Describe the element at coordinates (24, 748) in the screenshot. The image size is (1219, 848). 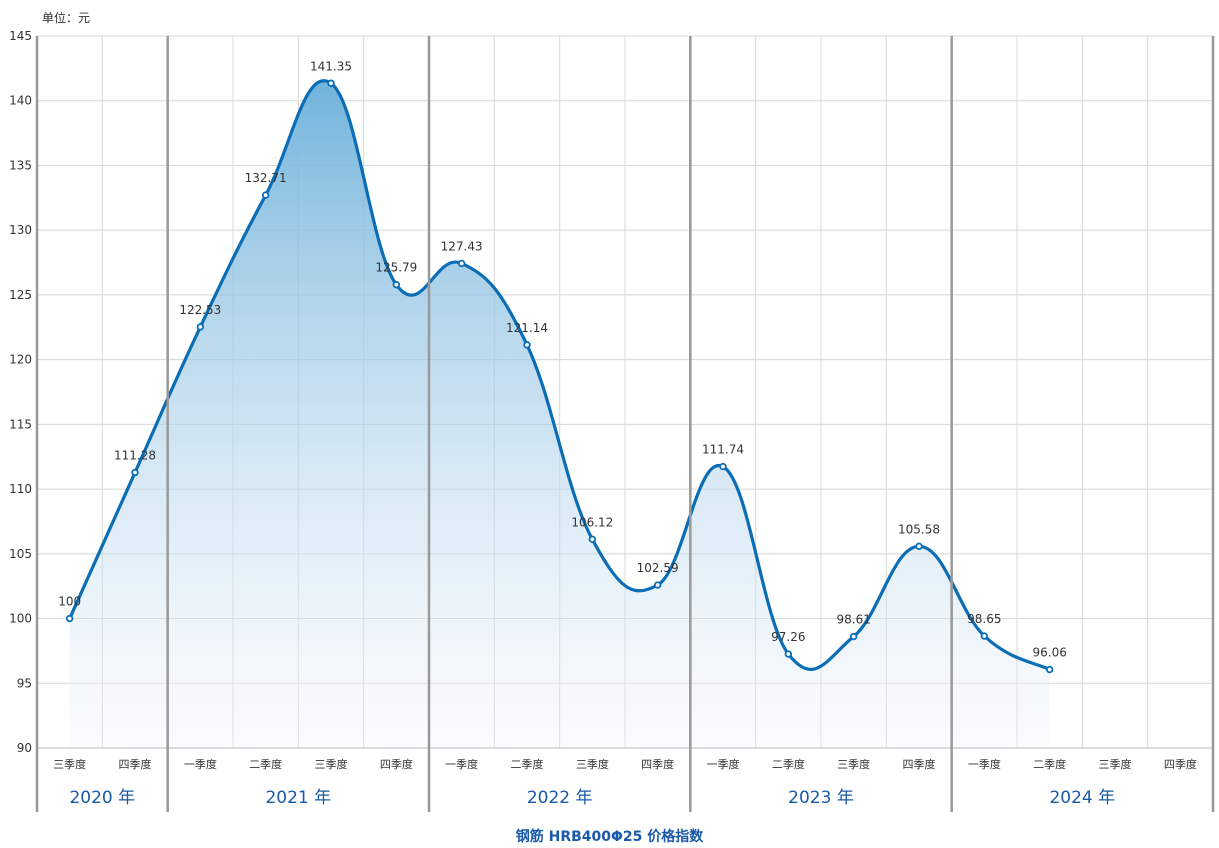
I see `y-tick-label: 90` at that location.